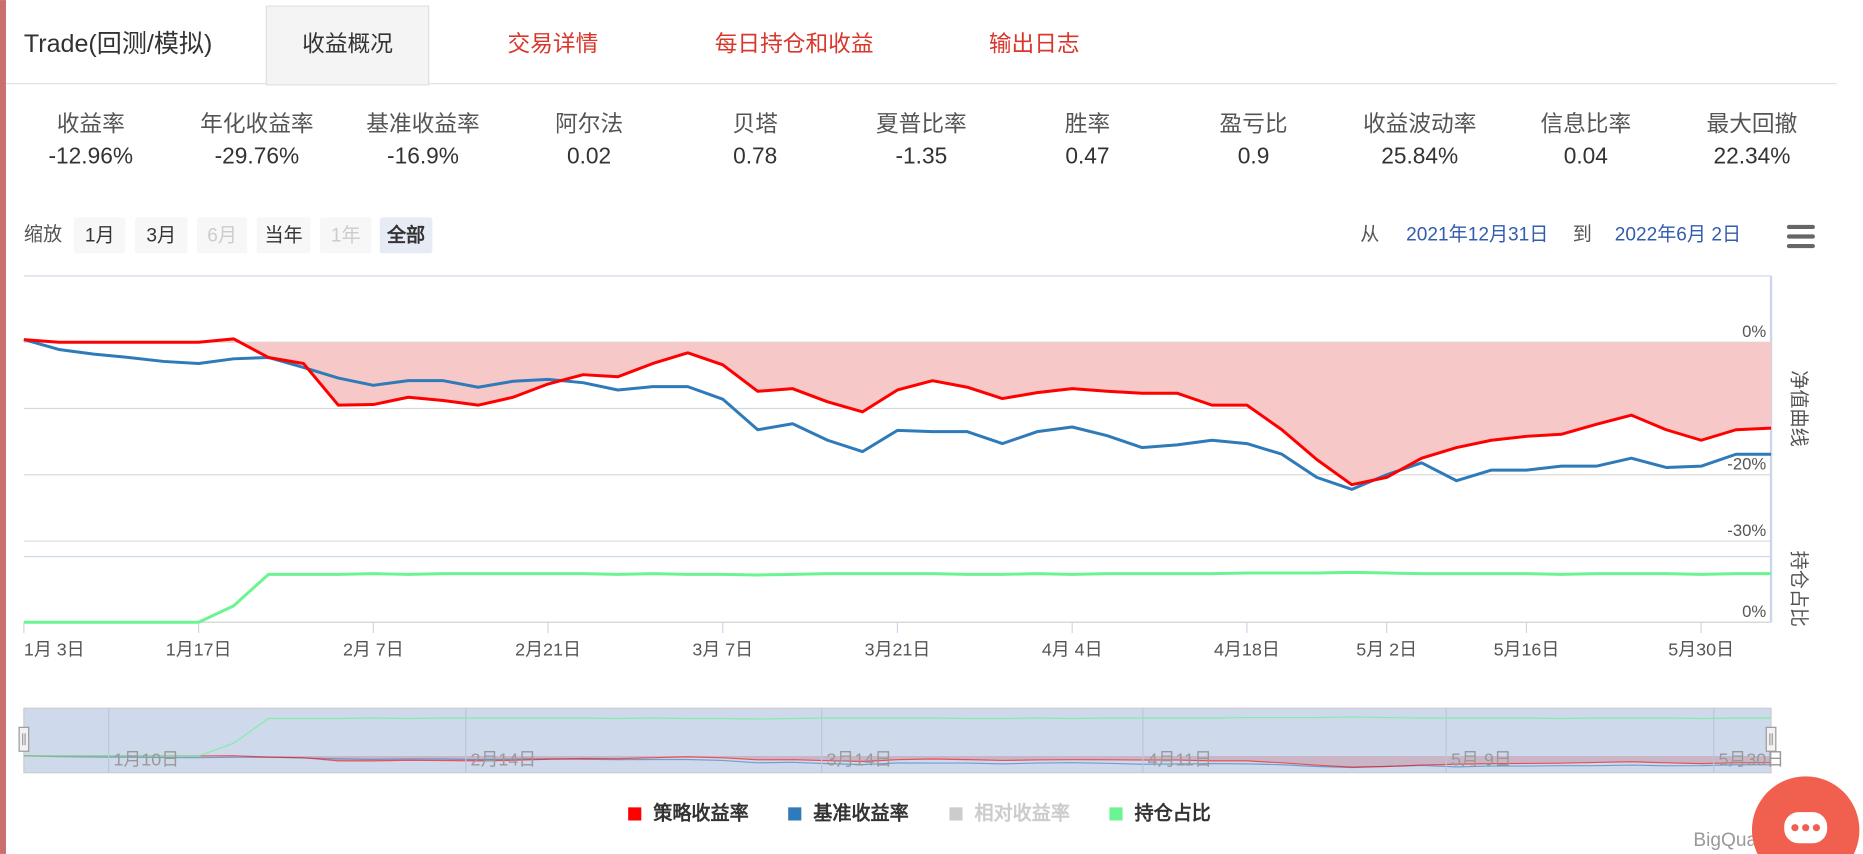 The width and height of the screenshot is (1863, 854). What do you see at coordinates (146, 760) in the screenshot?
I see `navigator-label: 1月10日` at bounding box center [146, 760].